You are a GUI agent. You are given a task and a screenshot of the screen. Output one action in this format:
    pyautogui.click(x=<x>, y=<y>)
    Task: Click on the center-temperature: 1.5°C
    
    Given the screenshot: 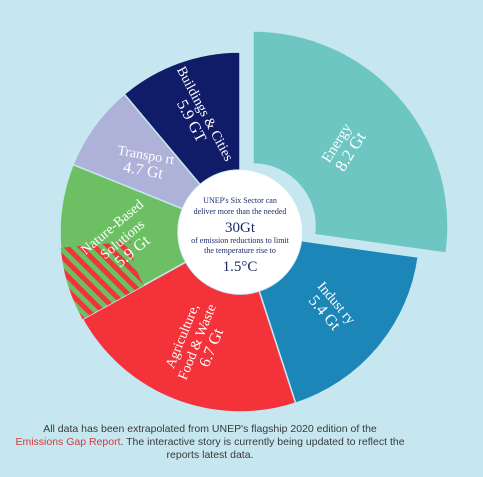 What is the action you would take?
    pyautogui.click(x=240, y=267)
    